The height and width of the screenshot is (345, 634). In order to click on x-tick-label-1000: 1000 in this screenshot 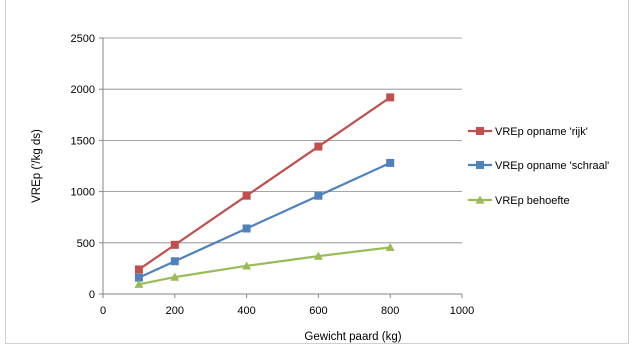, I will do `click(462, 311)`.